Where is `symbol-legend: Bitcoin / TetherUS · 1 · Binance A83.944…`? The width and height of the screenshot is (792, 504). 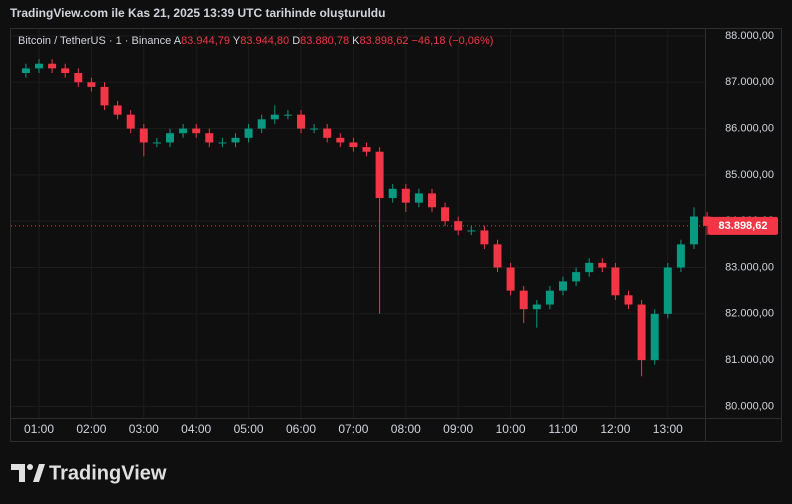 symbol-legend: Bitcoin / TetherUS · 1 · Binance A83.944… is located at coordinates (255, 41).